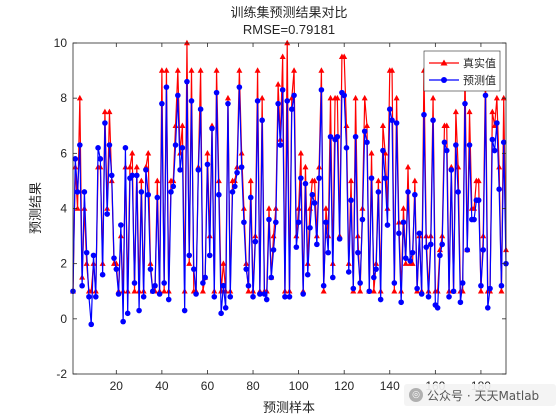  Describe the element at coordinates (479, 63) in the screenshot. I see `legend-true-label: 真实值` at that location.